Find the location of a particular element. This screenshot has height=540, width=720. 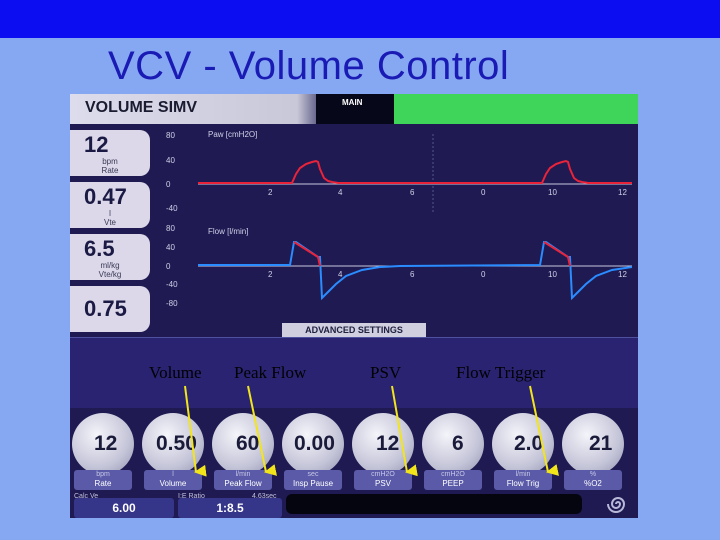

mode-label: VOLUME SIMV is located at coordinates (141, 107).